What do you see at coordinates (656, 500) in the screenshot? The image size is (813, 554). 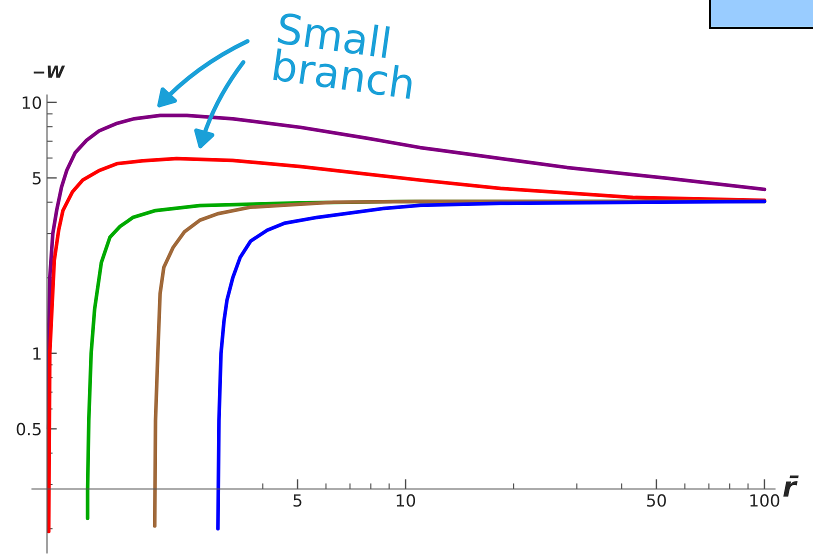 I see `x-tick-label: 50` at bounding box center [656, 500].